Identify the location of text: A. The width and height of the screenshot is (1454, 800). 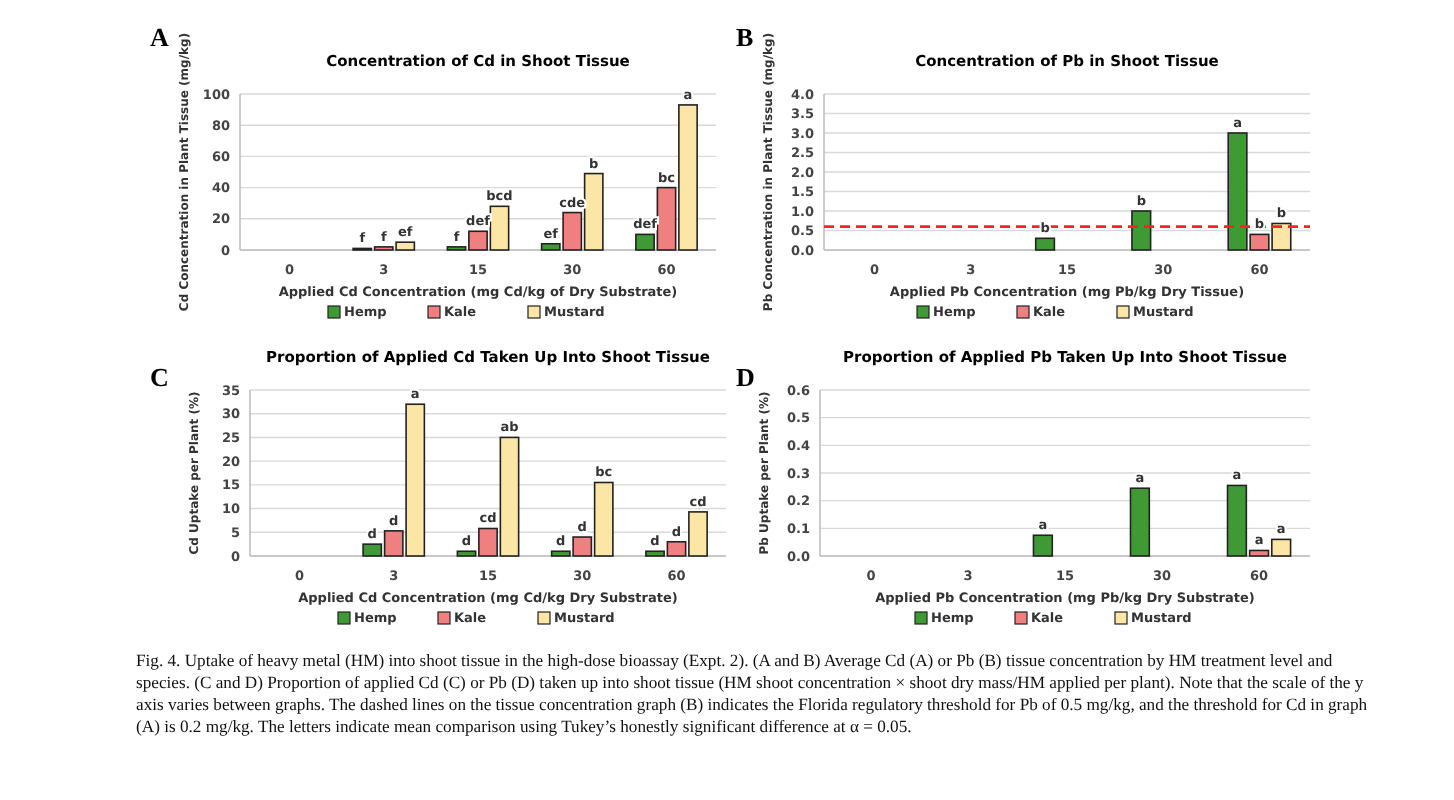
(160, 37).